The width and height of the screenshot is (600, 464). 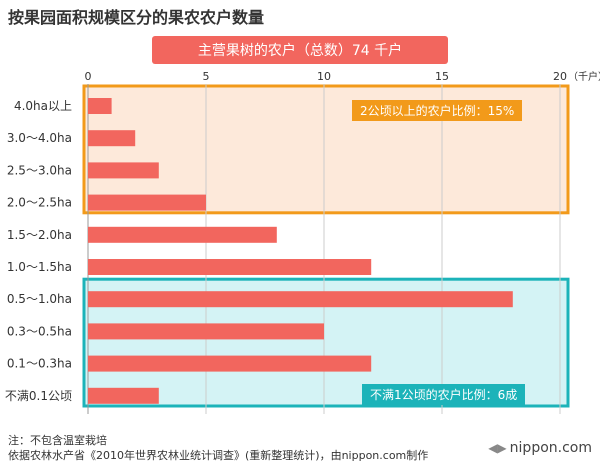 What do you see at coordinates (560, 76) in the screenshot?
I see `x-tick-label-4: 20` at bounding box center [560, 76].